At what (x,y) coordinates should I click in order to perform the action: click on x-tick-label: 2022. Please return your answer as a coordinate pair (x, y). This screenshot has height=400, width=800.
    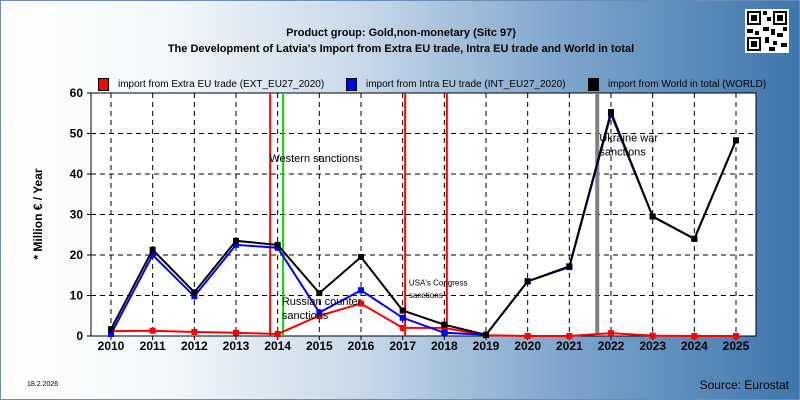
    Looking at the image, I should click on (611, 346).